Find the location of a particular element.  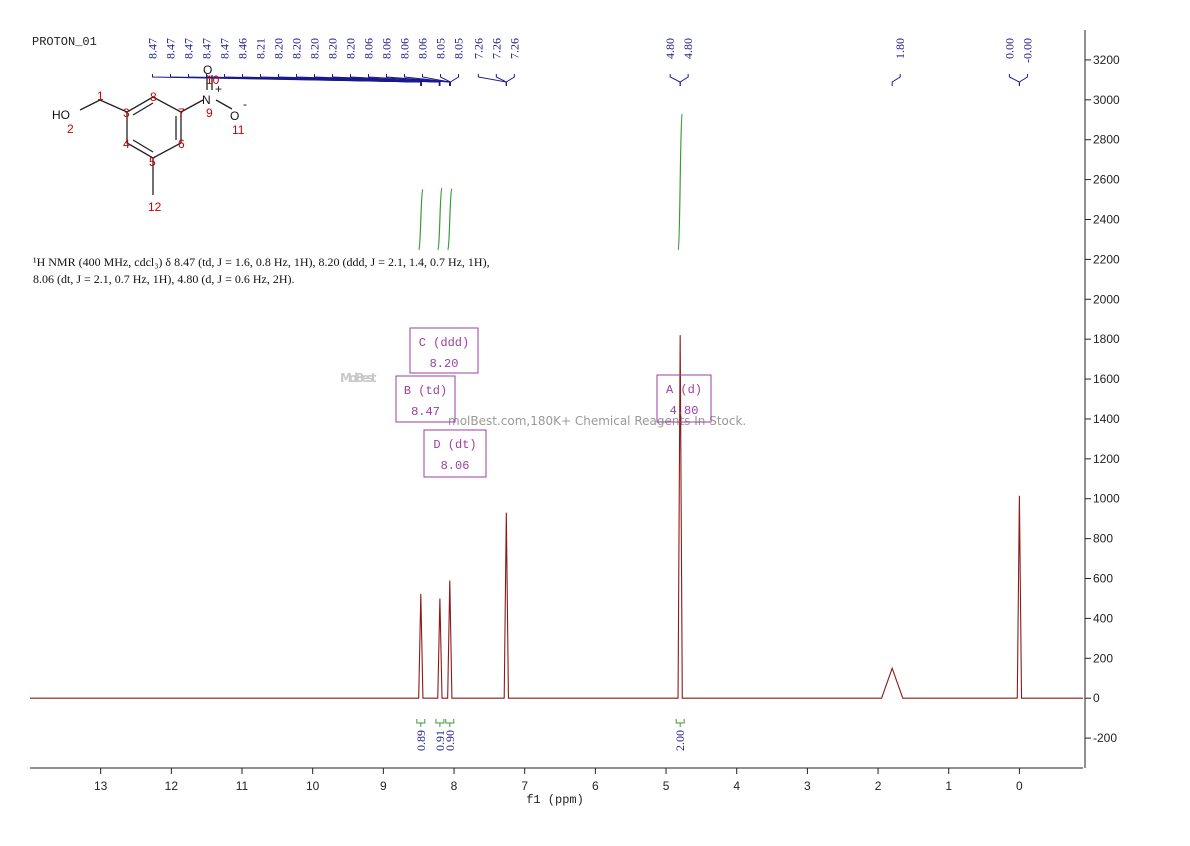

y-tick-label: 1400 is located at coordinates (1106, 419).